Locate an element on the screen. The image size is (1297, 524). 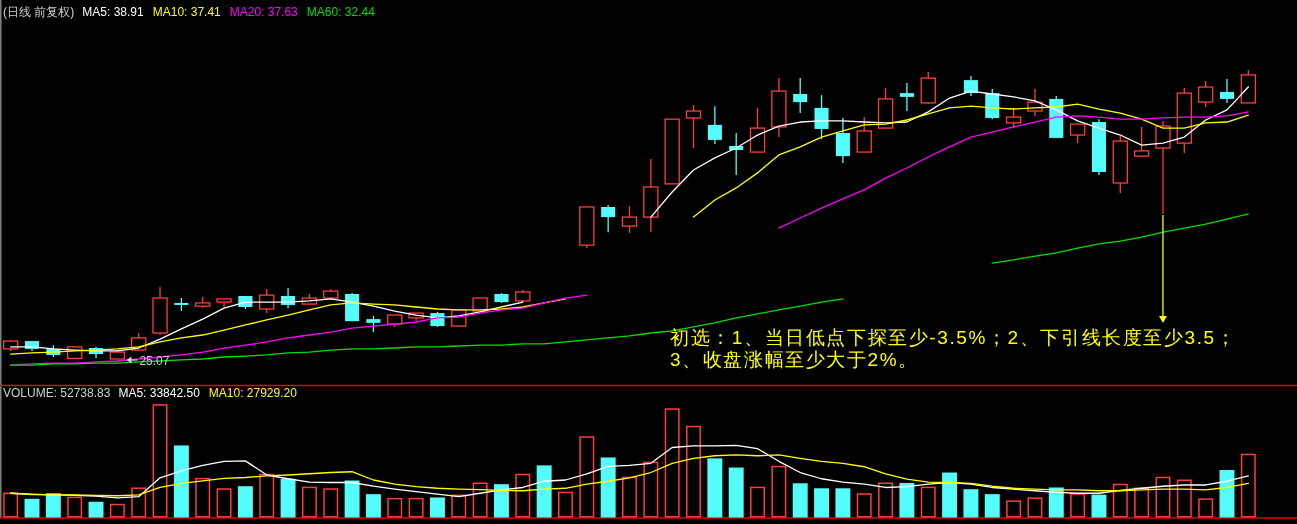
chart-title: VOLUME: 52738.83 is located at coordinates (57, 393).